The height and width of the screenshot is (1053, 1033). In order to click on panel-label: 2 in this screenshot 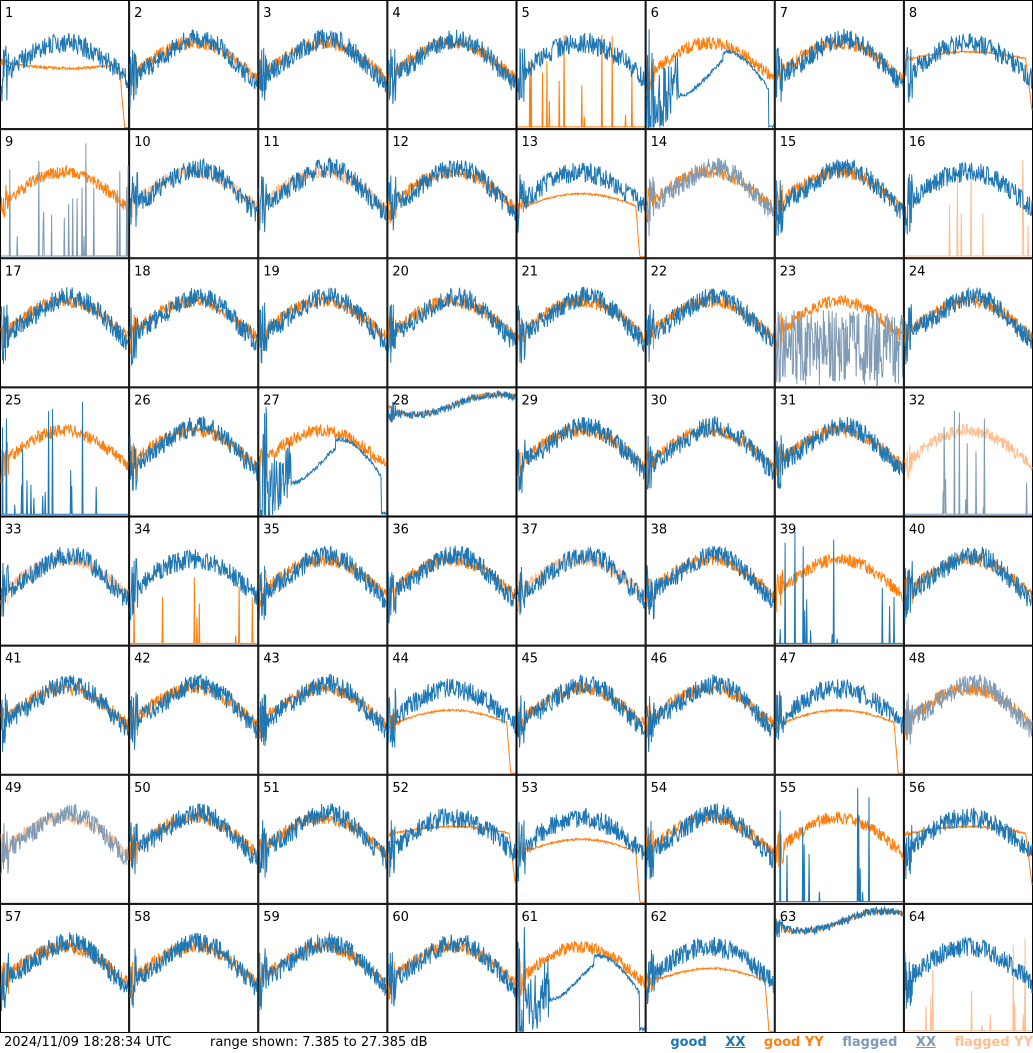, I will do `click(138, 13)`.